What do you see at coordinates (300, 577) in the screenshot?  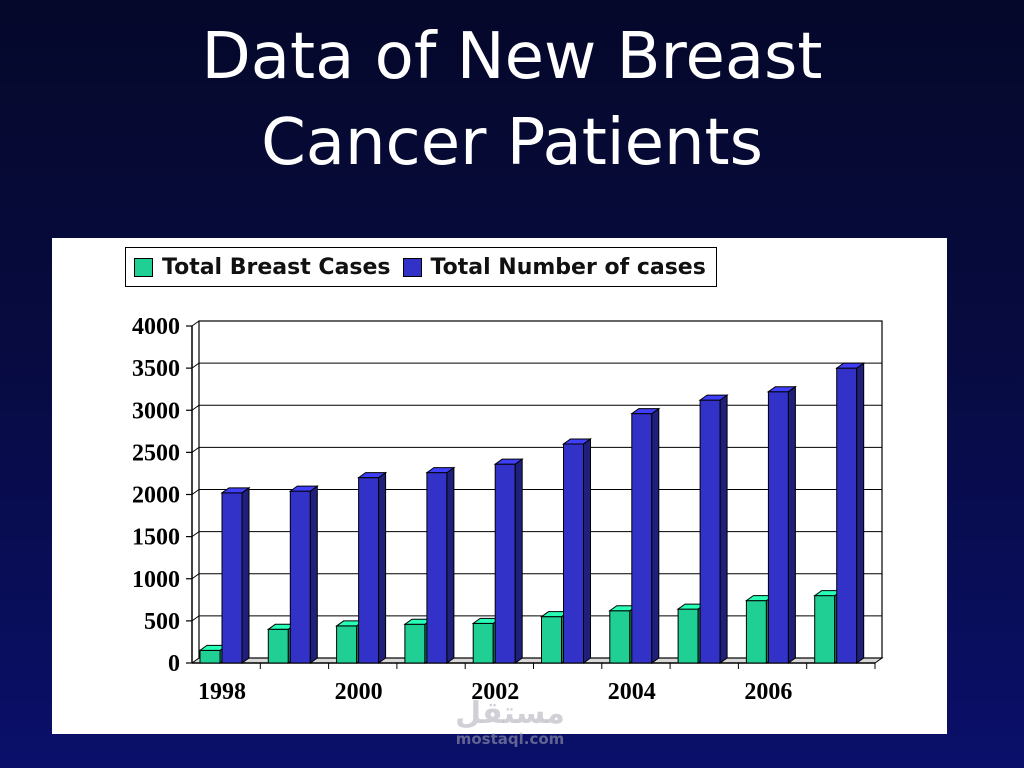 I see `bar-1999-total-cases` at bounding box center [300, 577].